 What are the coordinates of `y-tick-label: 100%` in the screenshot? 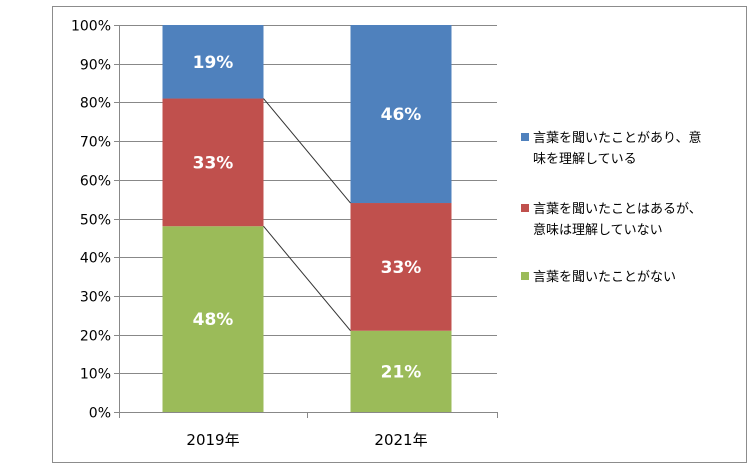 It's located at (91, 27).